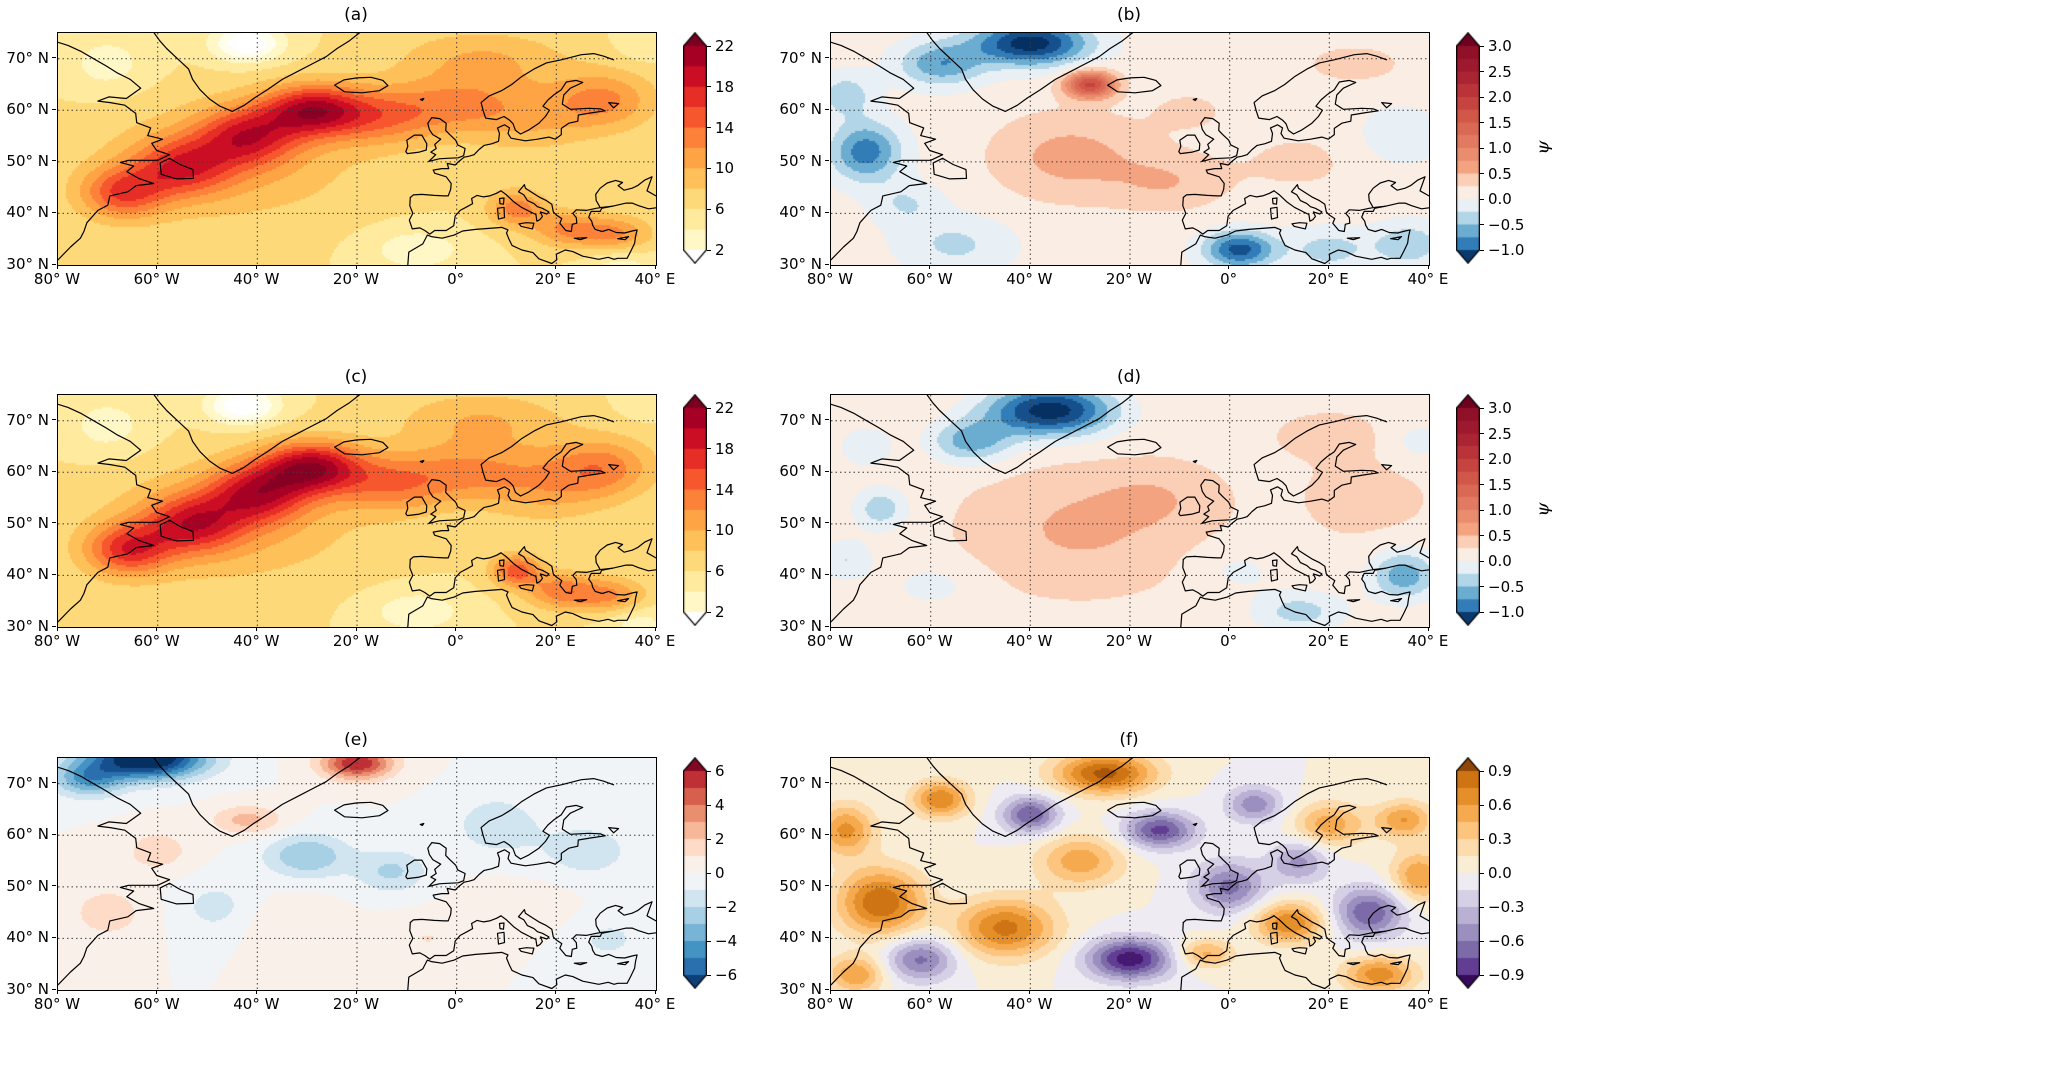  Describe the element at coordinates (726, 907) in the screenshot. I see `colorbar-tick-label: −2` at that location.